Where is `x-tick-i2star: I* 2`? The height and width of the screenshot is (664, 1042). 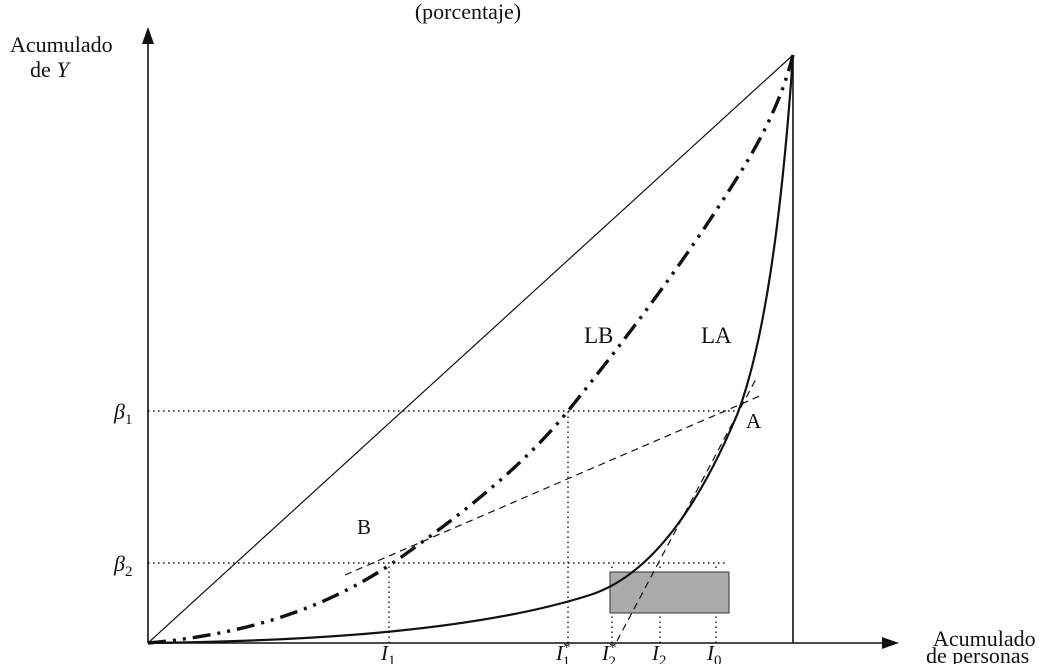
x-tick-i2star: I* 2 is located at coordinates (609, 652).